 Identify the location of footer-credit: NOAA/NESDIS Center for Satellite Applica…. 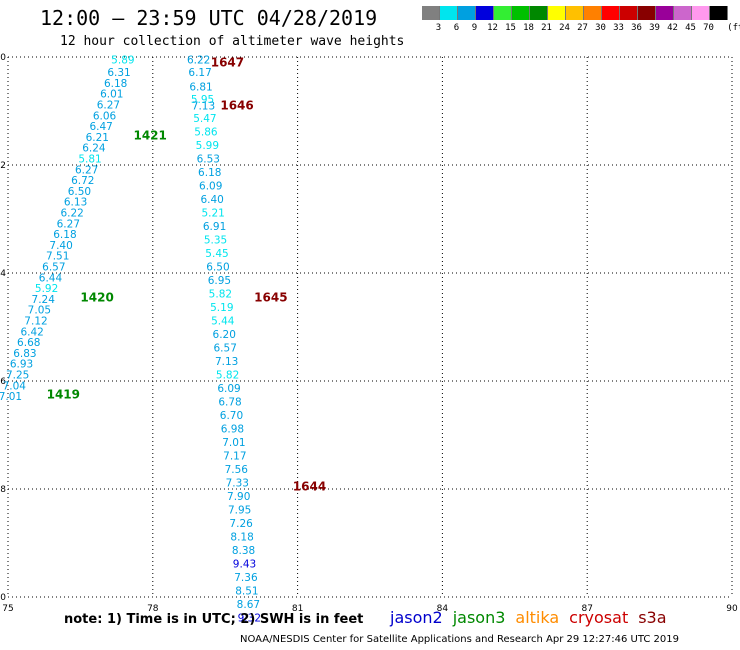
(459, 639).